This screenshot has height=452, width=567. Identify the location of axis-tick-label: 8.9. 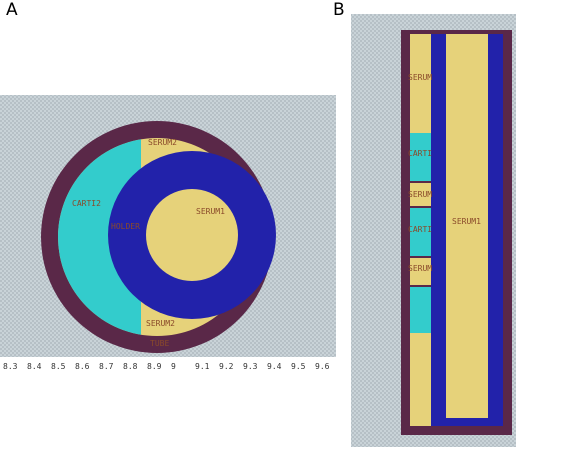
(154, 366).